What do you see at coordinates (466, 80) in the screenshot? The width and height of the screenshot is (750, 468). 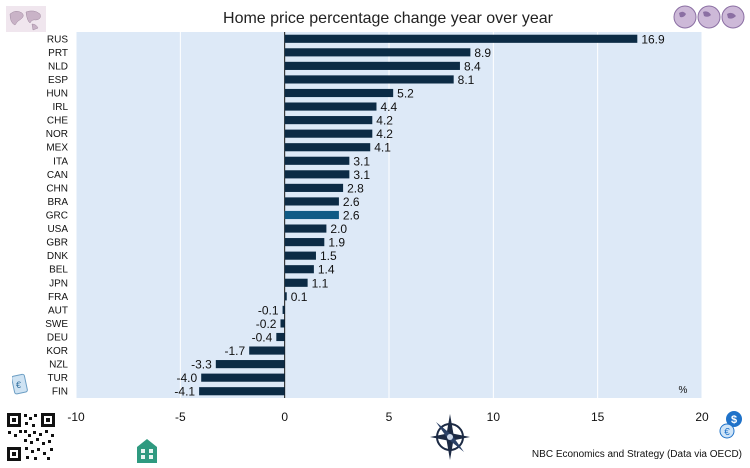 I see `value-label: 8.1` at bounding box center [466, 80].